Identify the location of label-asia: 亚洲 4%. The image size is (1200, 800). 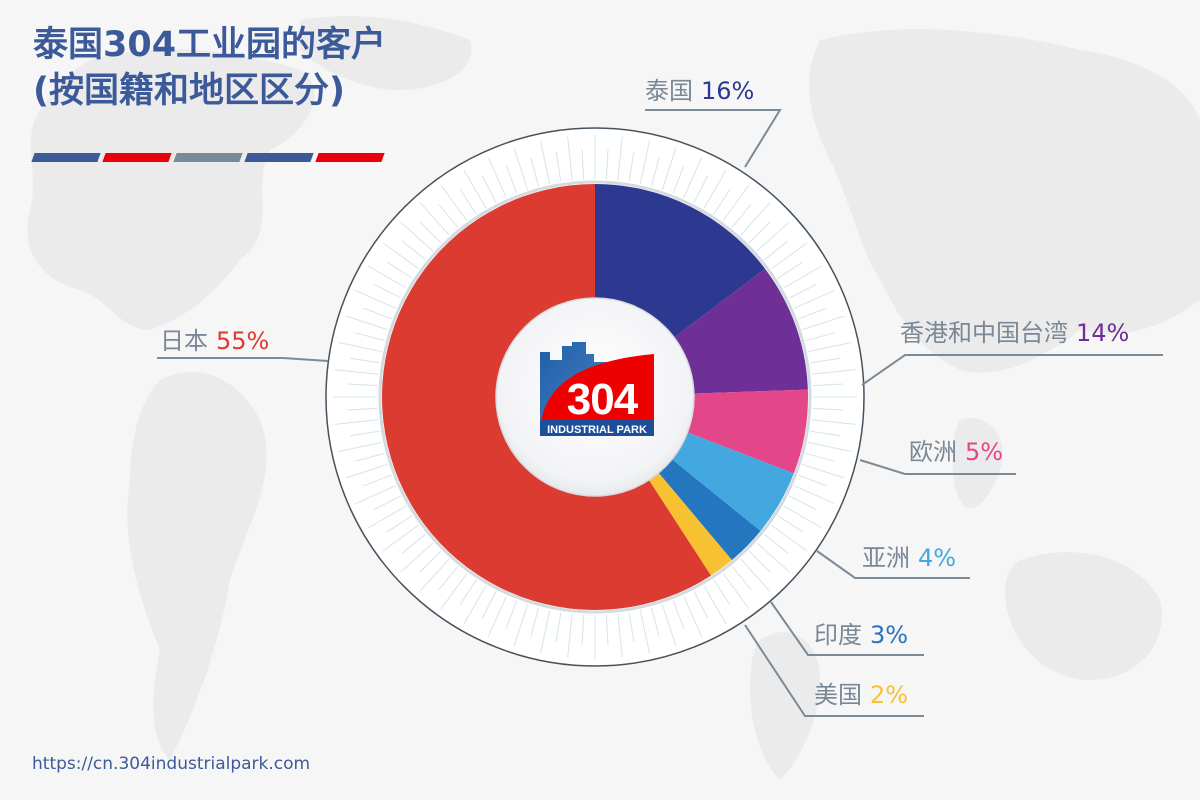
(909, 558).